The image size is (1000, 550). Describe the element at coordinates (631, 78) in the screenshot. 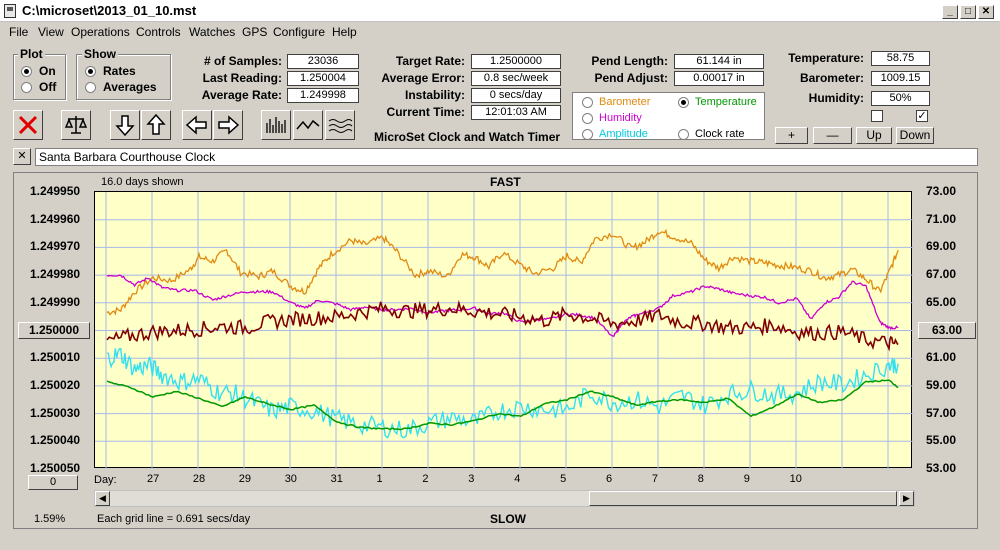

I see `pend-adjust-label: Pend Adjust:` at that location.